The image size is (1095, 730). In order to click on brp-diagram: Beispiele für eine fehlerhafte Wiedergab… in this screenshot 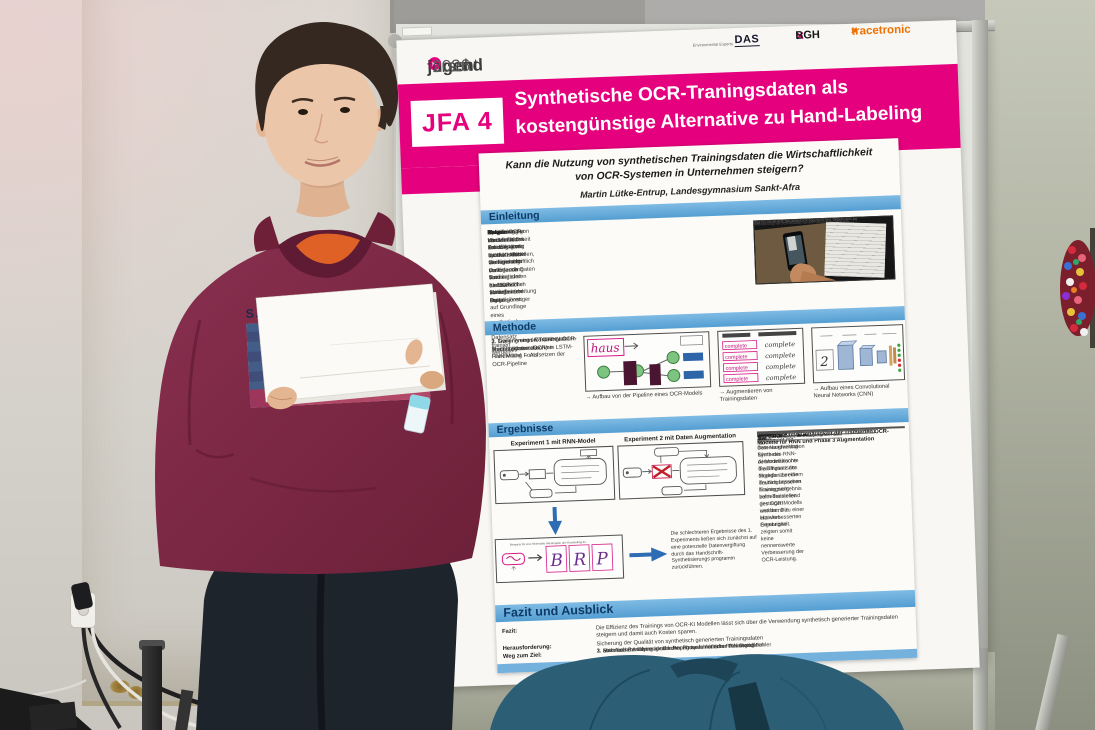, I will do `click(559, 559)`.